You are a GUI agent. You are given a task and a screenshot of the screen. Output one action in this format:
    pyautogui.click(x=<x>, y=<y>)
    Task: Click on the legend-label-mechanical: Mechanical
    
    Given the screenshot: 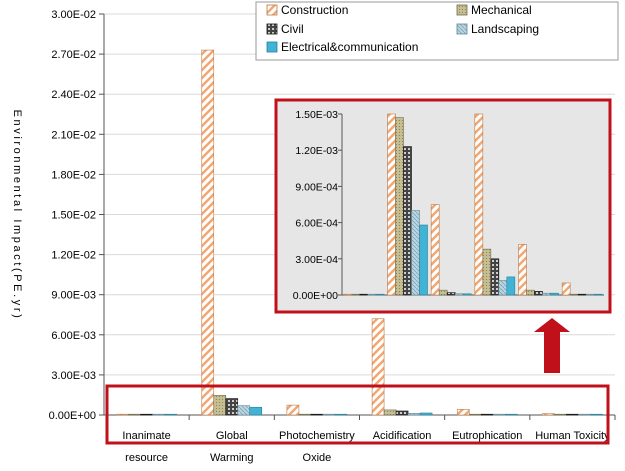 What is the action you would take?
    pyautogui.click(x=501, y=10)
    